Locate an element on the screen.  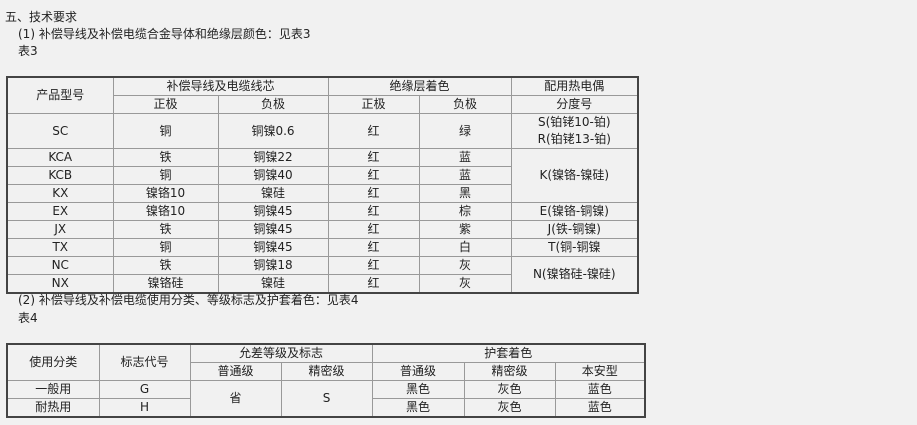
cell-ineg: 黑 is located at coordinates (465, 193).